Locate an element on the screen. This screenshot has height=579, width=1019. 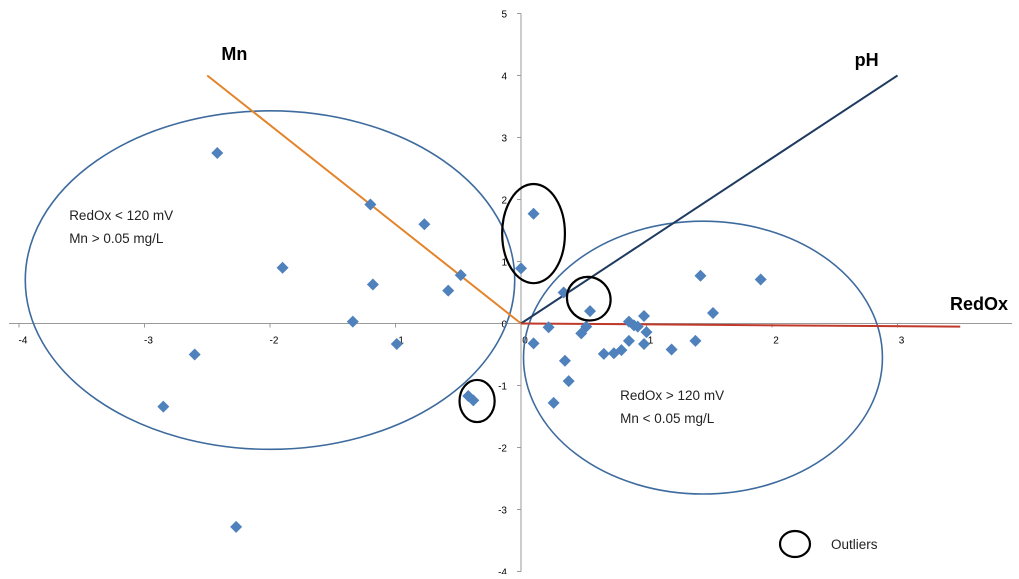
annotation-text: Mn < 0.05 mg/L is located at coordinates (667, 418).